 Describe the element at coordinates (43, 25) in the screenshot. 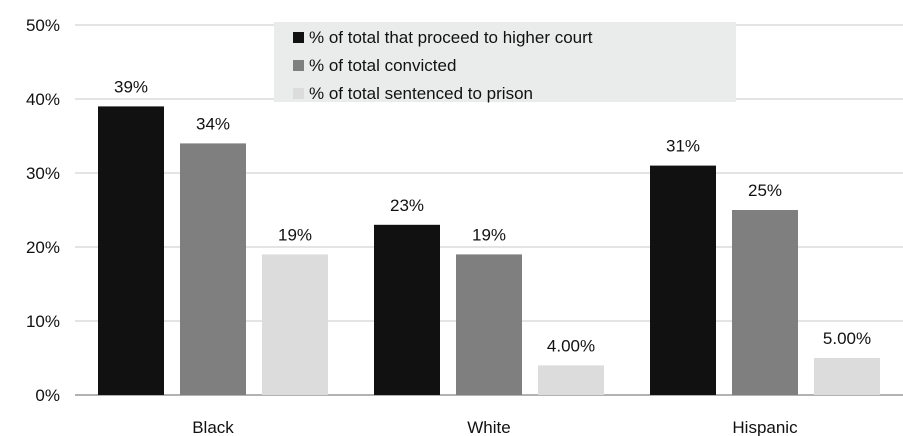

I see `y-tick-label: 50%` at that location.